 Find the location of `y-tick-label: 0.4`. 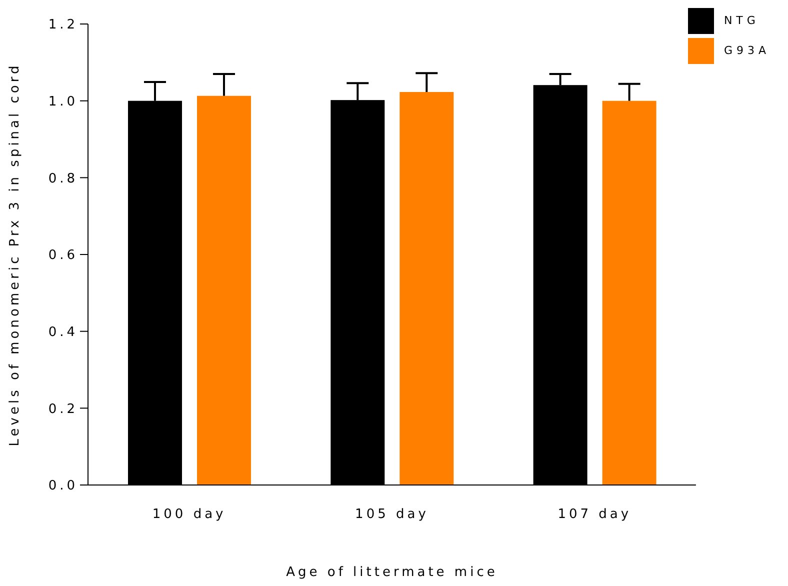

y-tick-label: 0.4 is located at coordinates (63, 332).